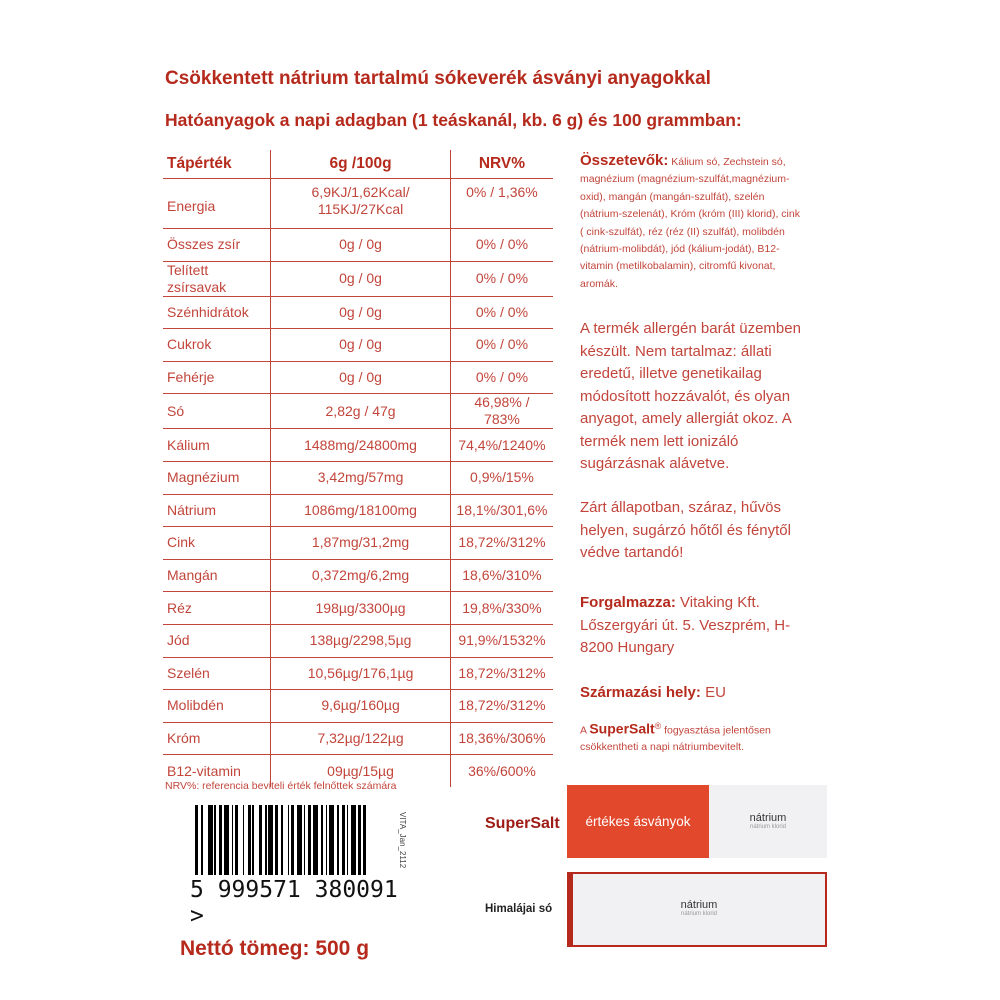 This screenshot has height=1000, width=1000. Describe the element at coordinates (501, 164) in the screenshot. I see `col-header: NRV%` at that location.